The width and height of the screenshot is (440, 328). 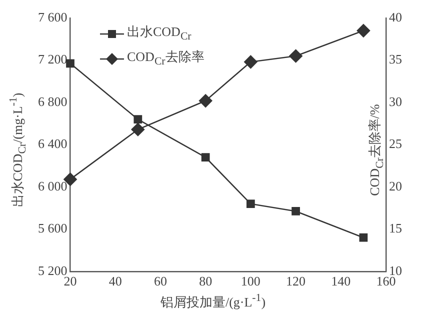 I want to click on y2-tick-label: 35, so click(x=395, y=59).